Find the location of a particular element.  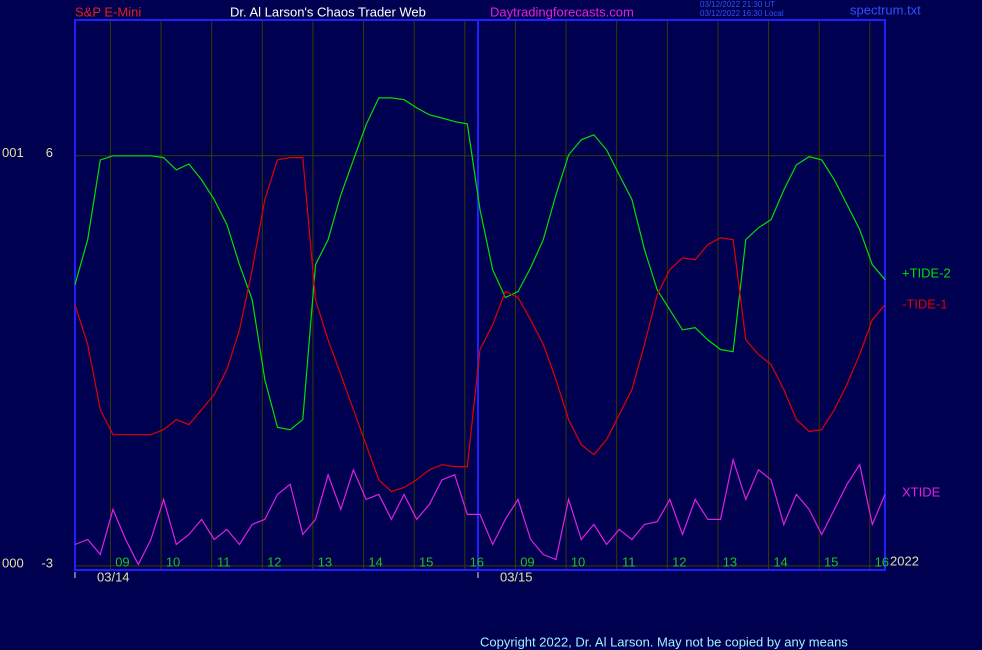

y-tick-prefix: 001 is located at coordinates (13, 152).